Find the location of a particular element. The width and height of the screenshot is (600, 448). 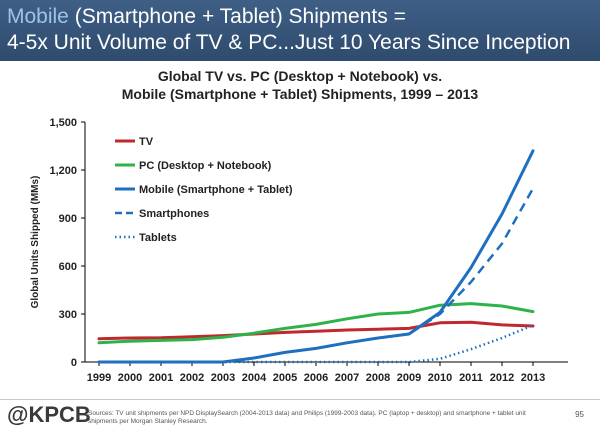

y-tick-label: 1,500 is located at coordinates (63, 123).